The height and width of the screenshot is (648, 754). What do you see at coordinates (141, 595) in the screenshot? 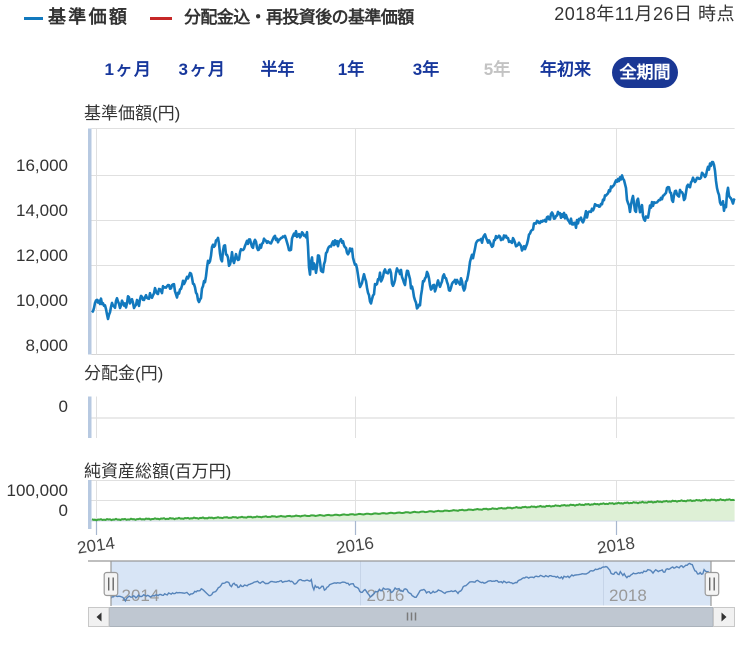
I see `svg-text: 2014` at bounding box center [141, 595].